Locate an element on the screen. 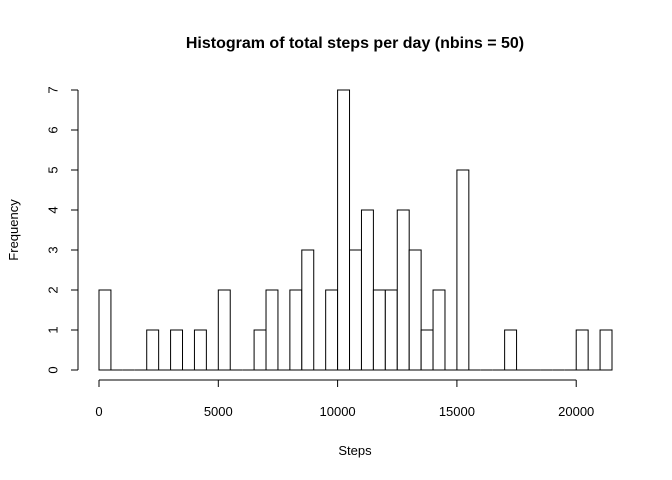 This screenshot has width=672, height=480. x-axis-label: Steps is located at coordinates (355, 450).